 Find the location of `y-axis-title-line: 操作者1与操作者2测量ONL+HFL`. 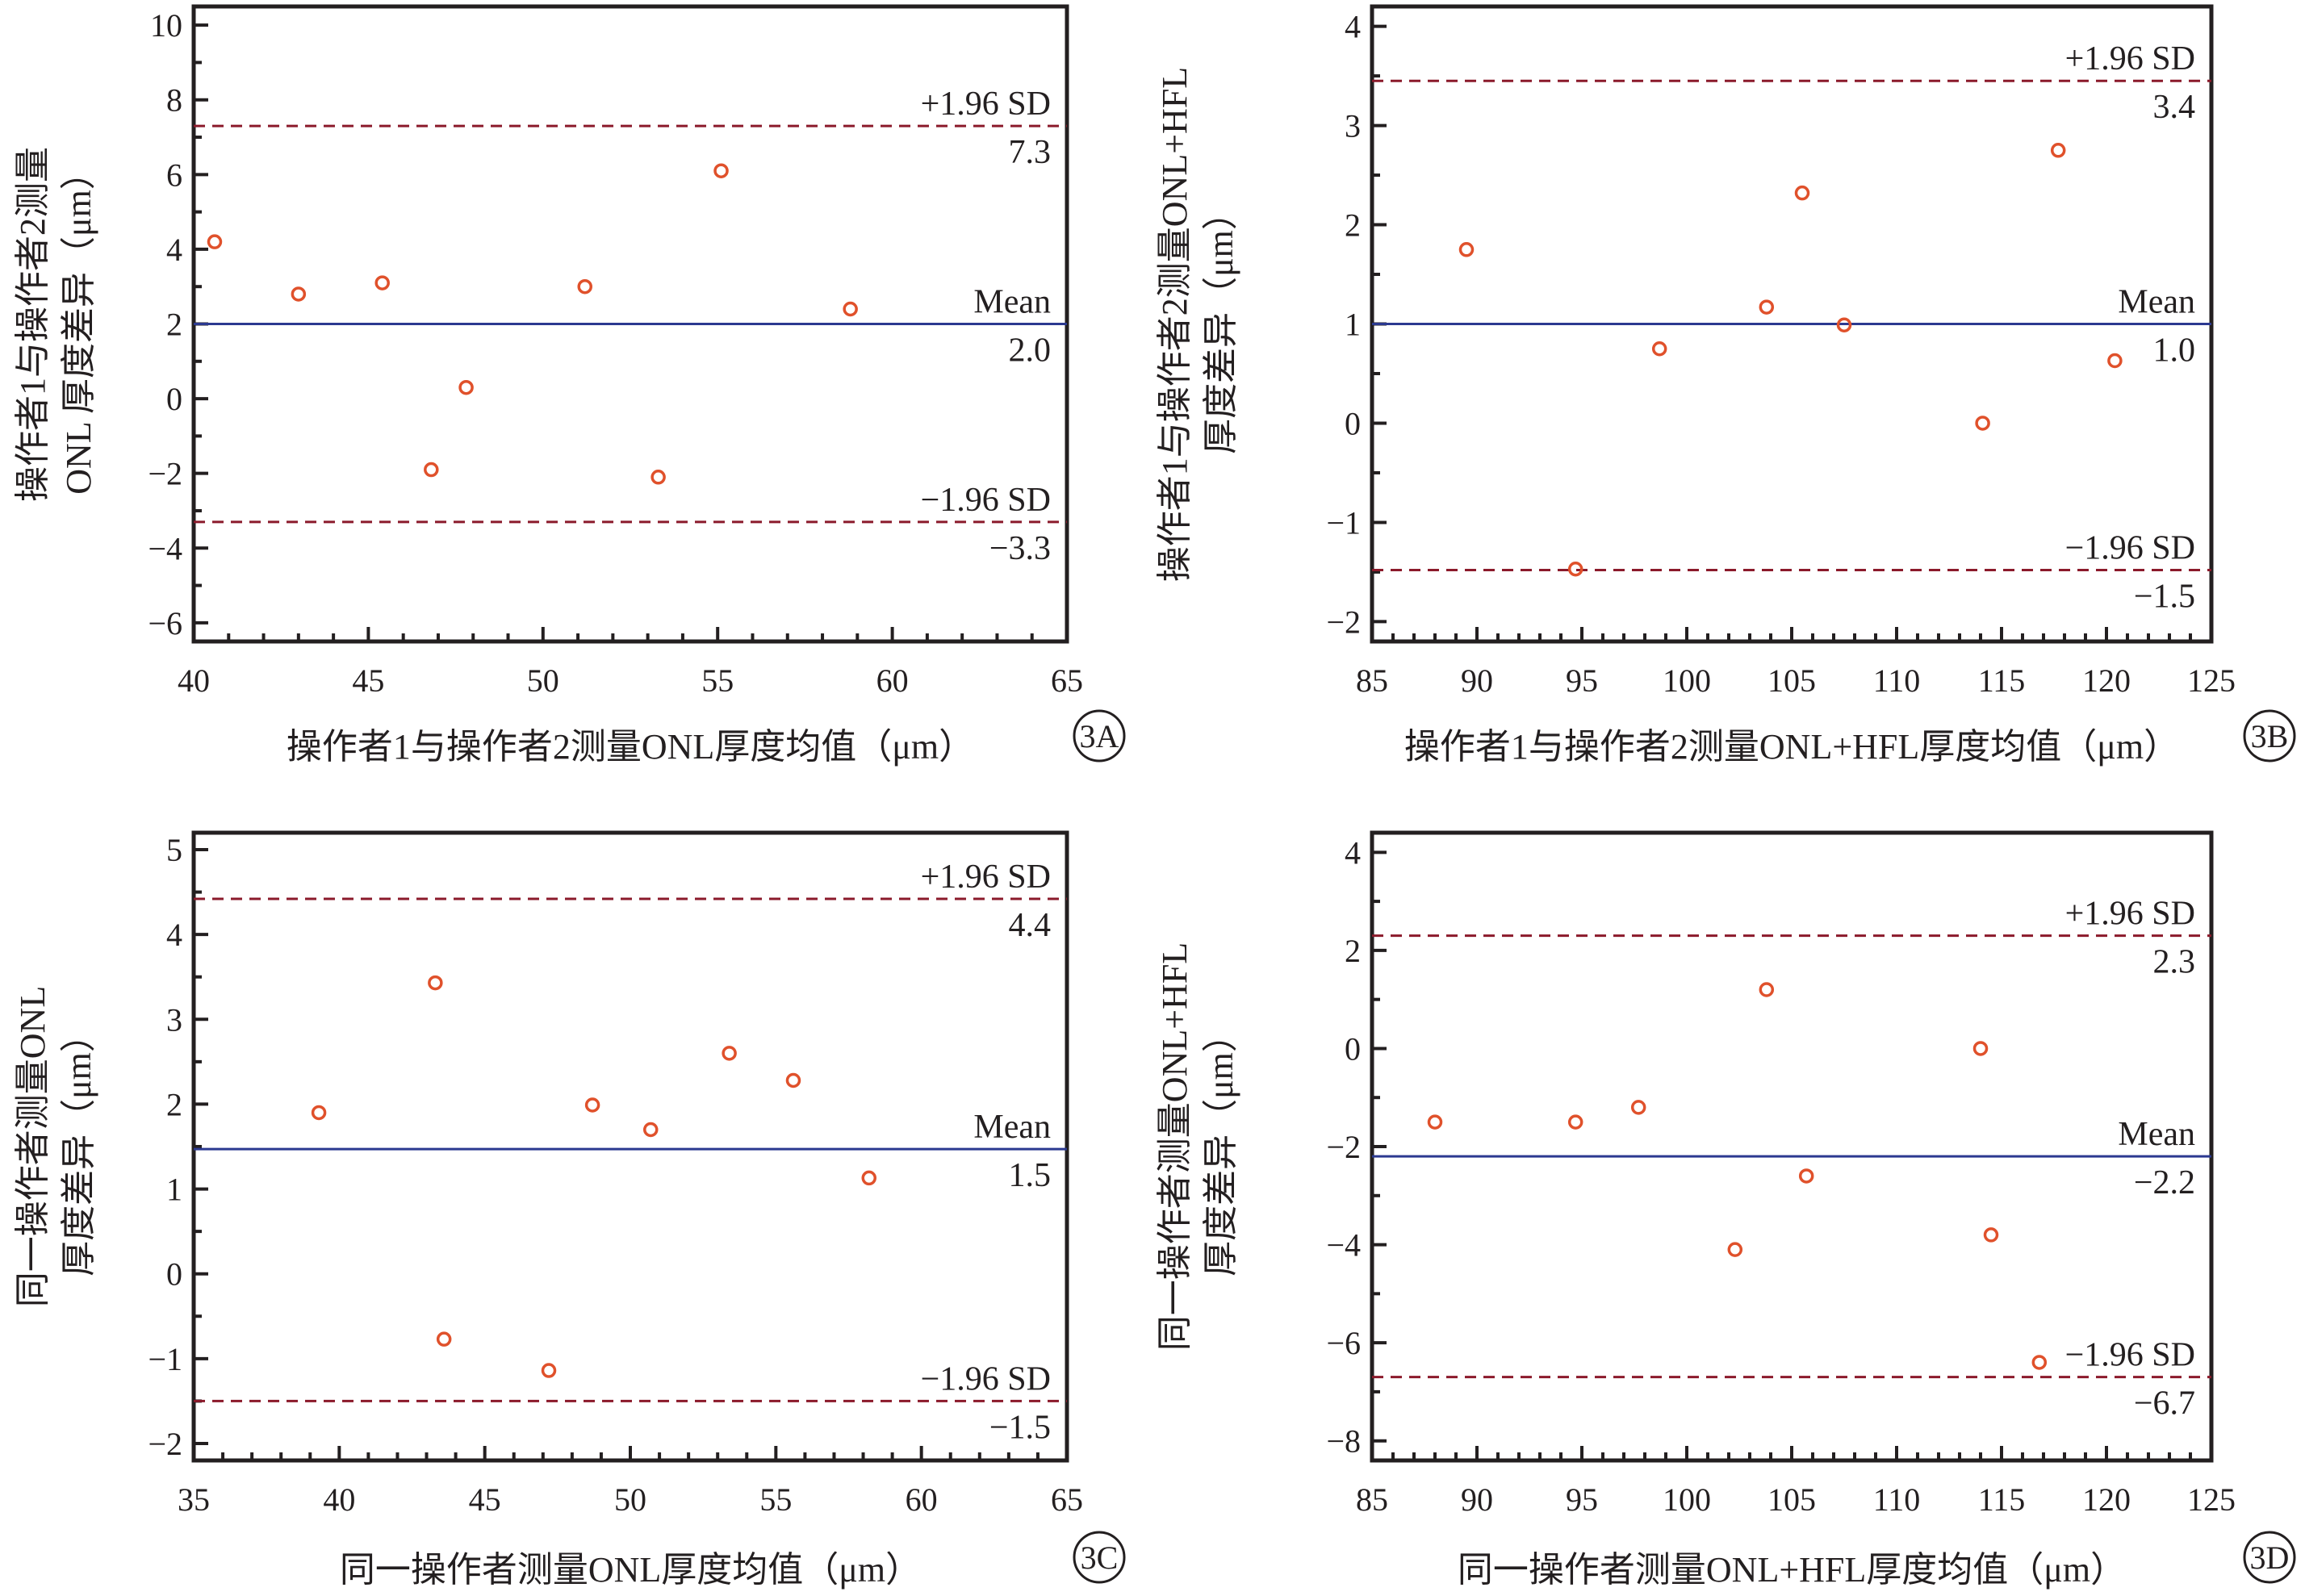

y-axis-title-line: 操作者1与操作者2测量ONL+HFL is located at coordinates (1174, 324).